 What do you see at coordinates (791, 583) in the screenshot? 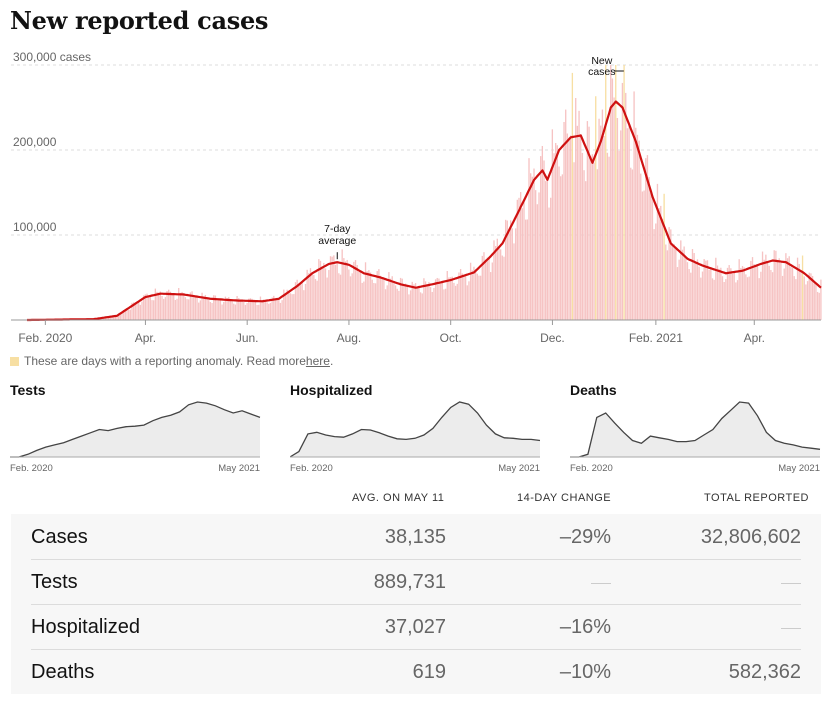
I see `total-empty-dash` at bounding box center [791, 583].